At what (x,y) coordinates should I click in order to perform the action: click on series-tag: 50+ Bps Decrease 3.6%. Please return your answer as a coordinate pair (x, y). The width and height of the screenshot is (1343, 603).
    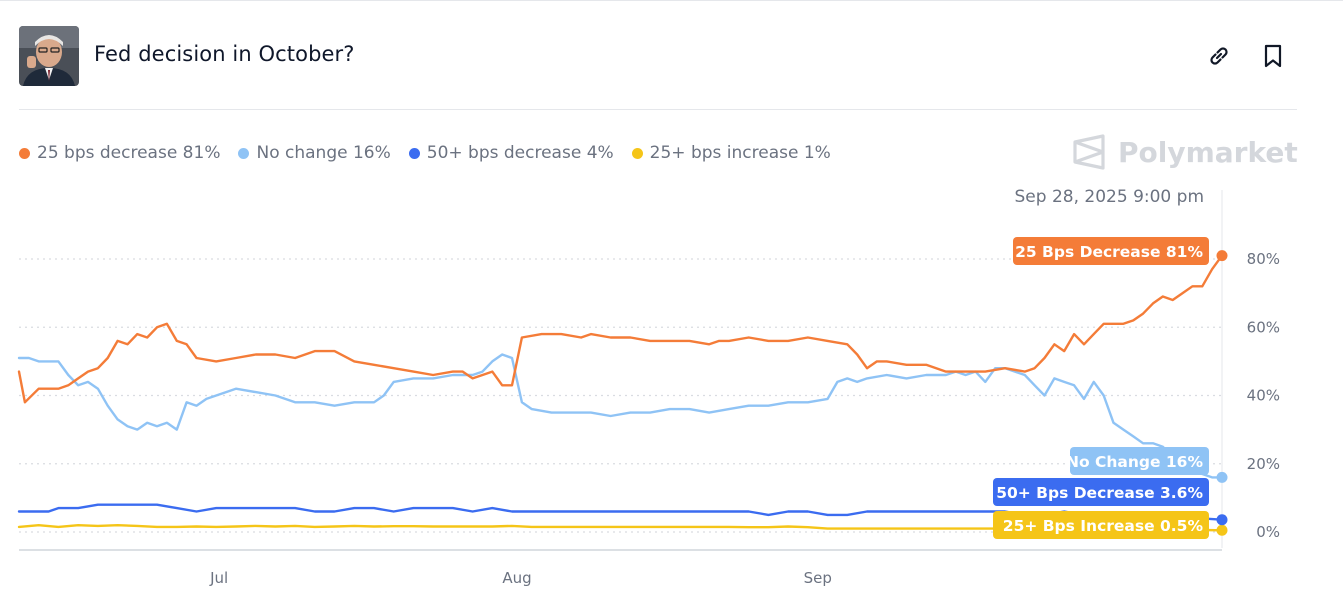
    Looking at the image, I should click on (1101, 492).